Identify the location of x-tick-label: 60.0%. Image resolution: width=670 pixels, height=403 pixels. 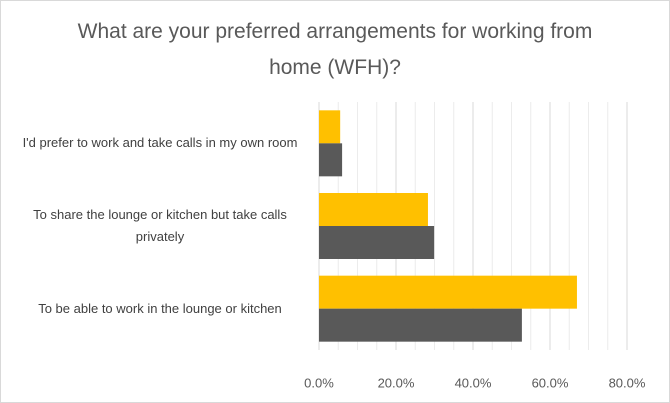
(550, 382).